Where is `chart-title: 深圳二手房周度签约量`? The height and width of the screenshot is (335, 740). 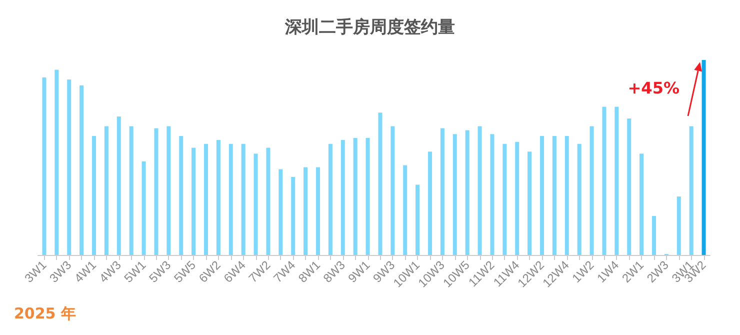
chart-title: 深圳二手房周度签约量 is located at coordinates (369, 28).